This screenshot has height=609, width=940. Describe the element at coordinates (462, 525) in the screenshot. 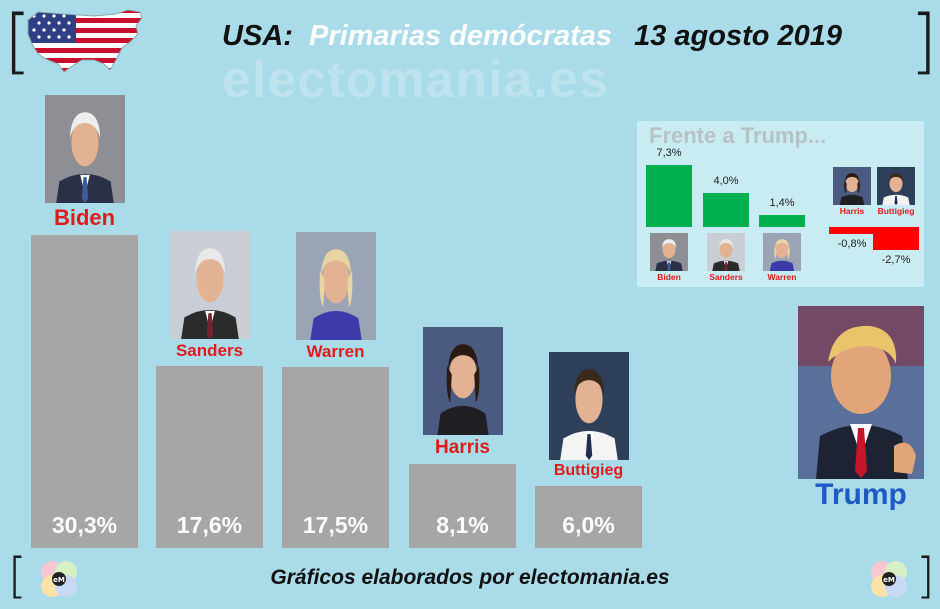

I see `bar-value-harris: 8,1%` at that location.